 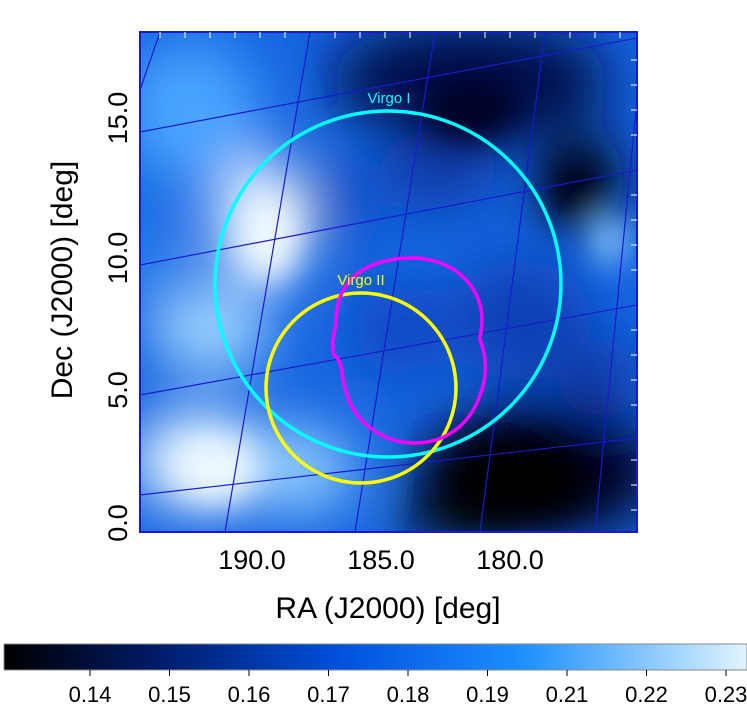 I want to click on x-tick-label: 185.0, so click(x=381, y=560).